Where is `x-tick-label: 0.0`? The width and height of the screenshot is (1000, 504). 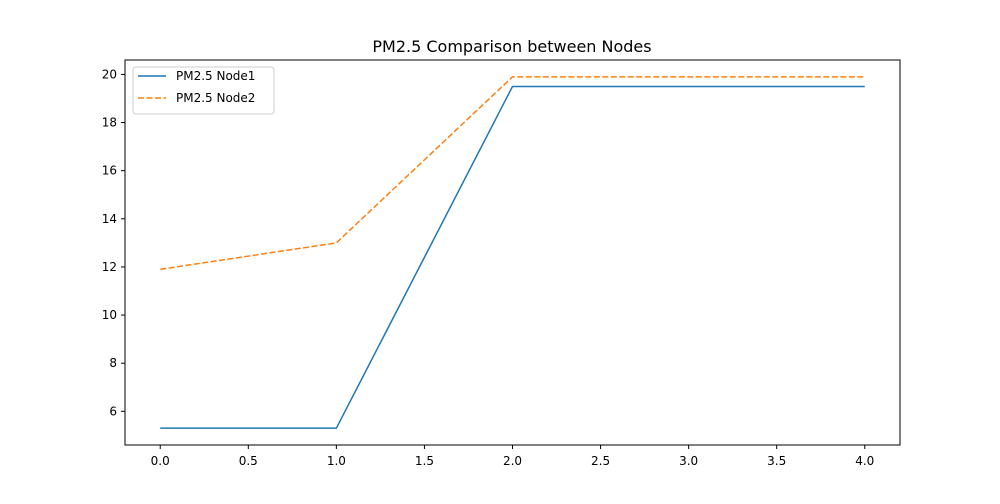 x-tick-label: 0.0 is located at coordinates (160, 461).